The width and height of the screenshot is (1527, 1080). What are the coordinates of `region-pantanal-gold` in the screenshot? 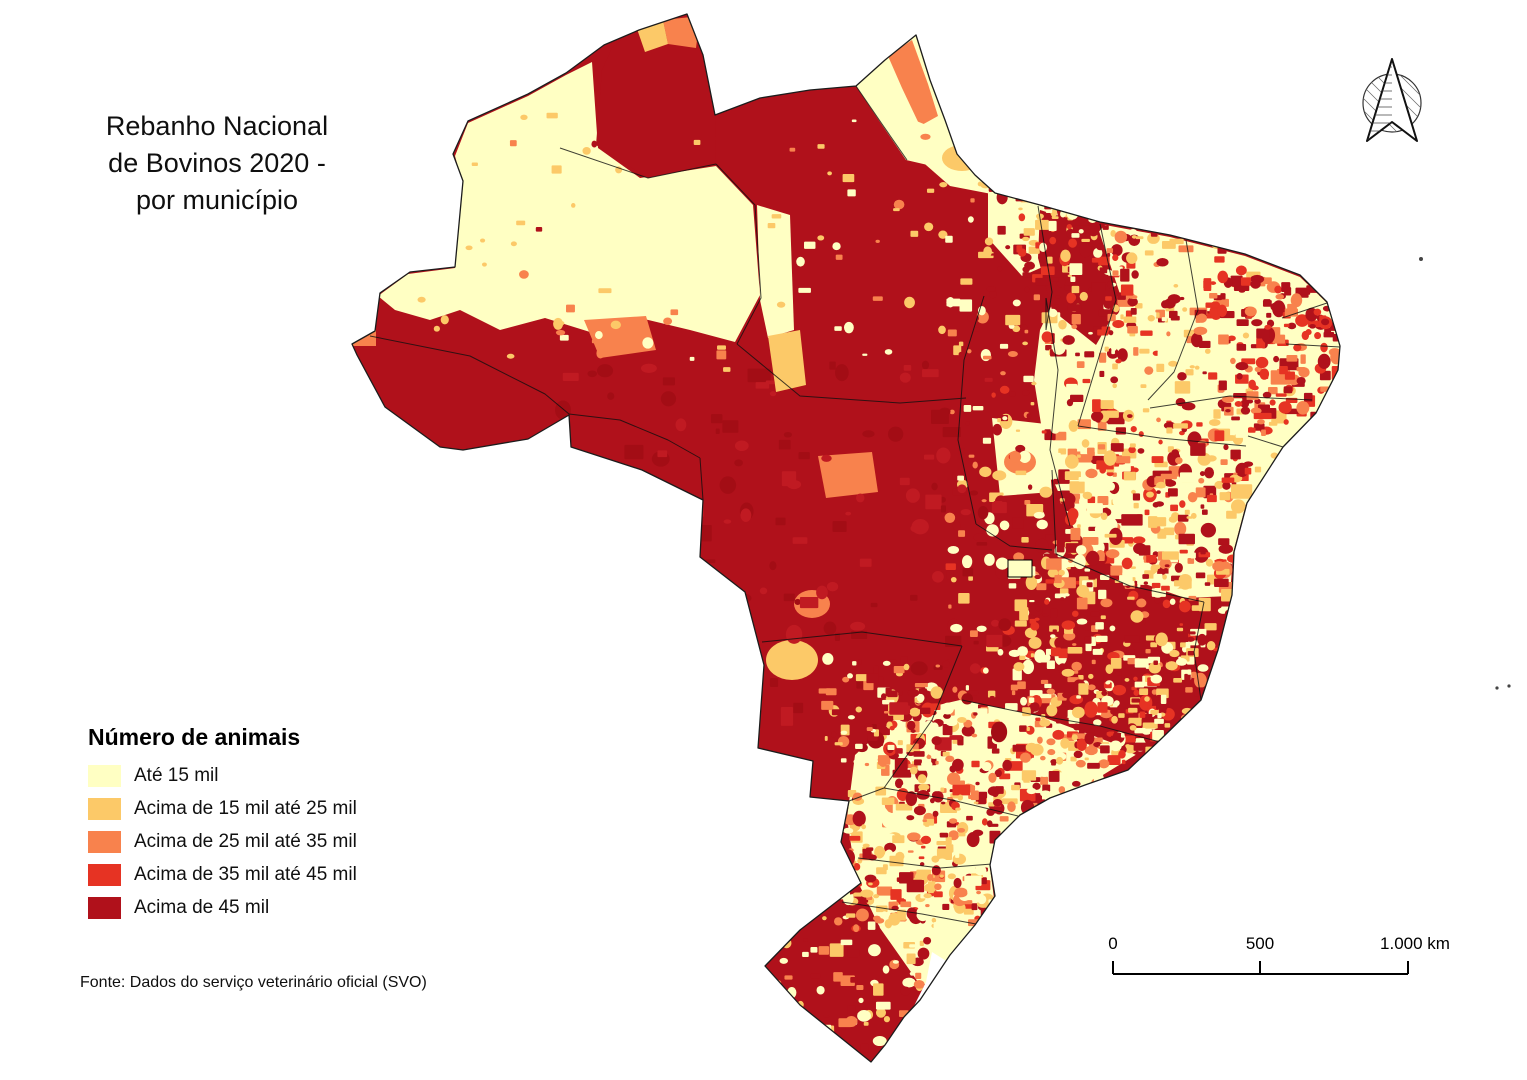 It's located at (792, 660).